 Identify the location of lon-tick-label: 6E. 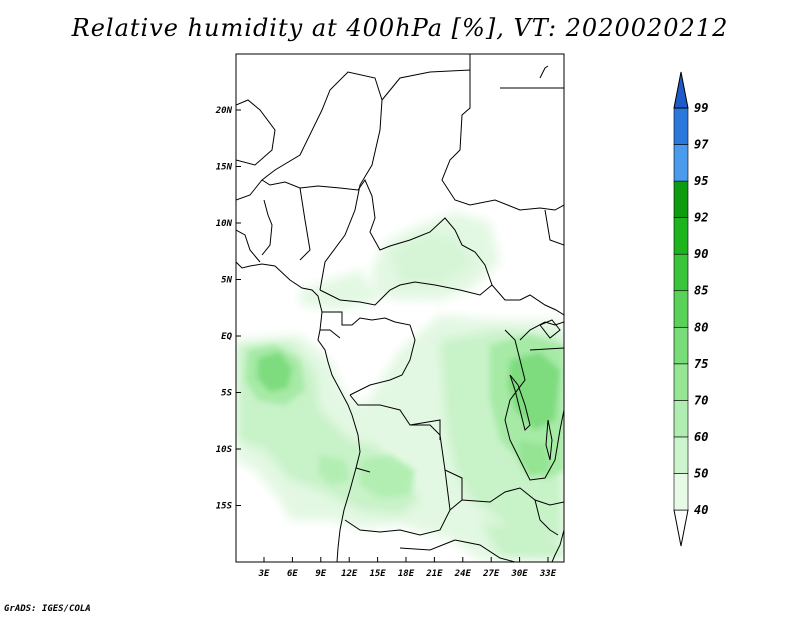
(292, 574).